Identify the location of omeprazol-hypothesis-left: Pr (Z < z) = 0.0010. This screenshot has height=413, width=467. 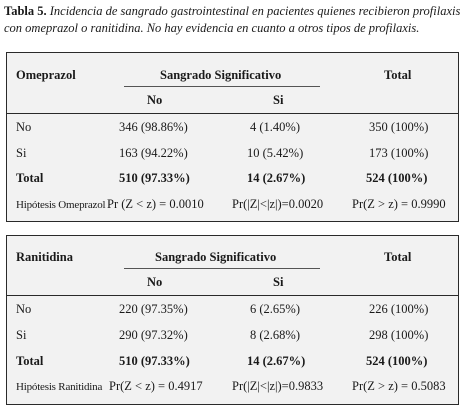
(155, 204).